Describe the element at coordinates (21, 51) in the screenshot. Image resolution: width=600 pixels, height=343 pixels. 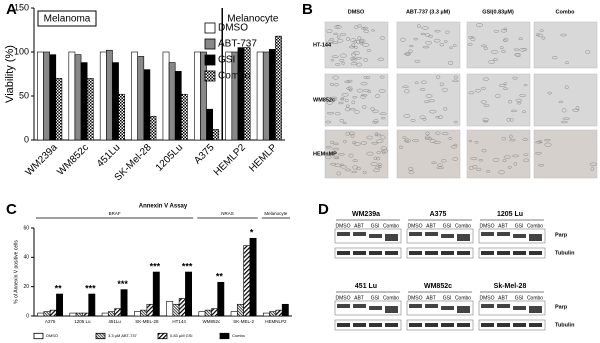
I see `y-tick-label: 100` at that location.